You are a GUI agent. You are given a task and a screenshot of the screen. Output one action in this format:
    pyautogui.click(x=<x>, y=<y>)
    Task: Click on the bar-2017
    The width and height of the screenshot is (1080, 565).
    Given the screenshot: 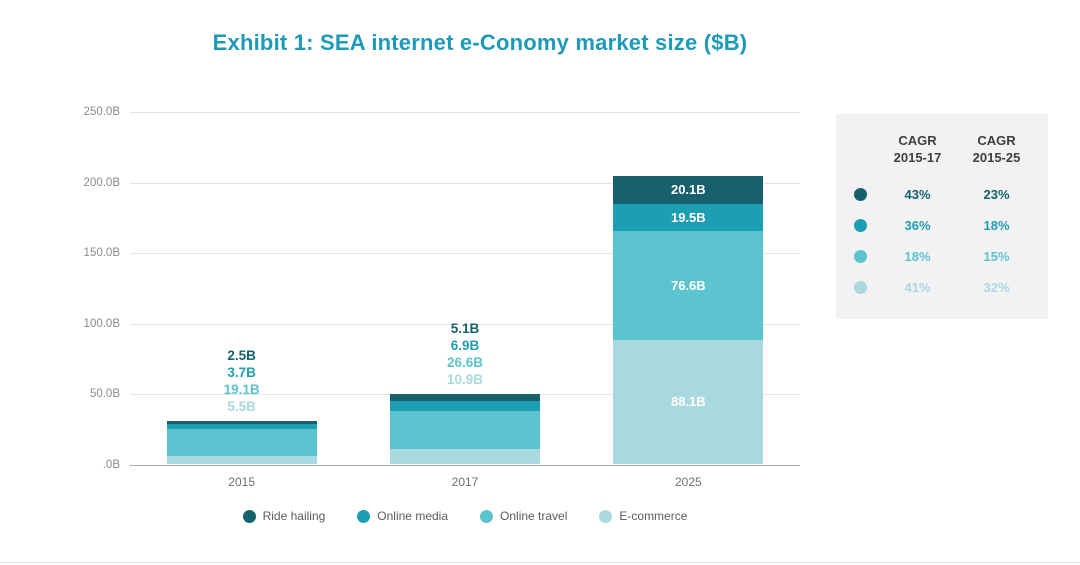 What is the action you would take?
    pyautogui.click(x=465, y=429)
    